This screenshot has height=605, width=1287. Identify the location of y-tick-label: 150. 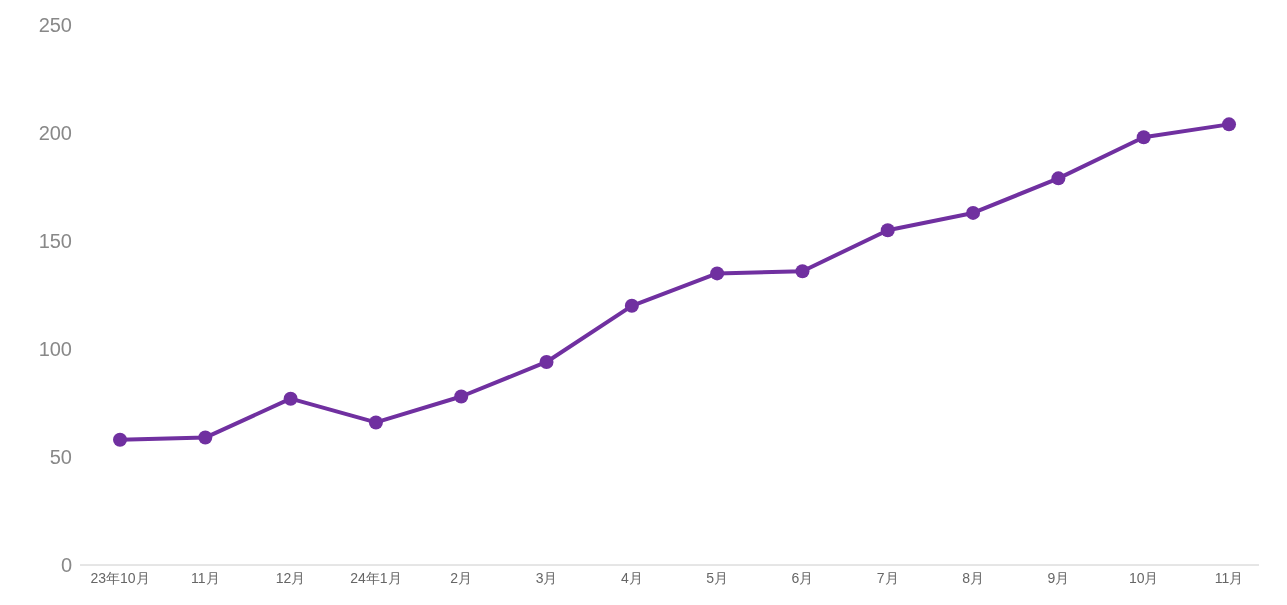
(55, 241).